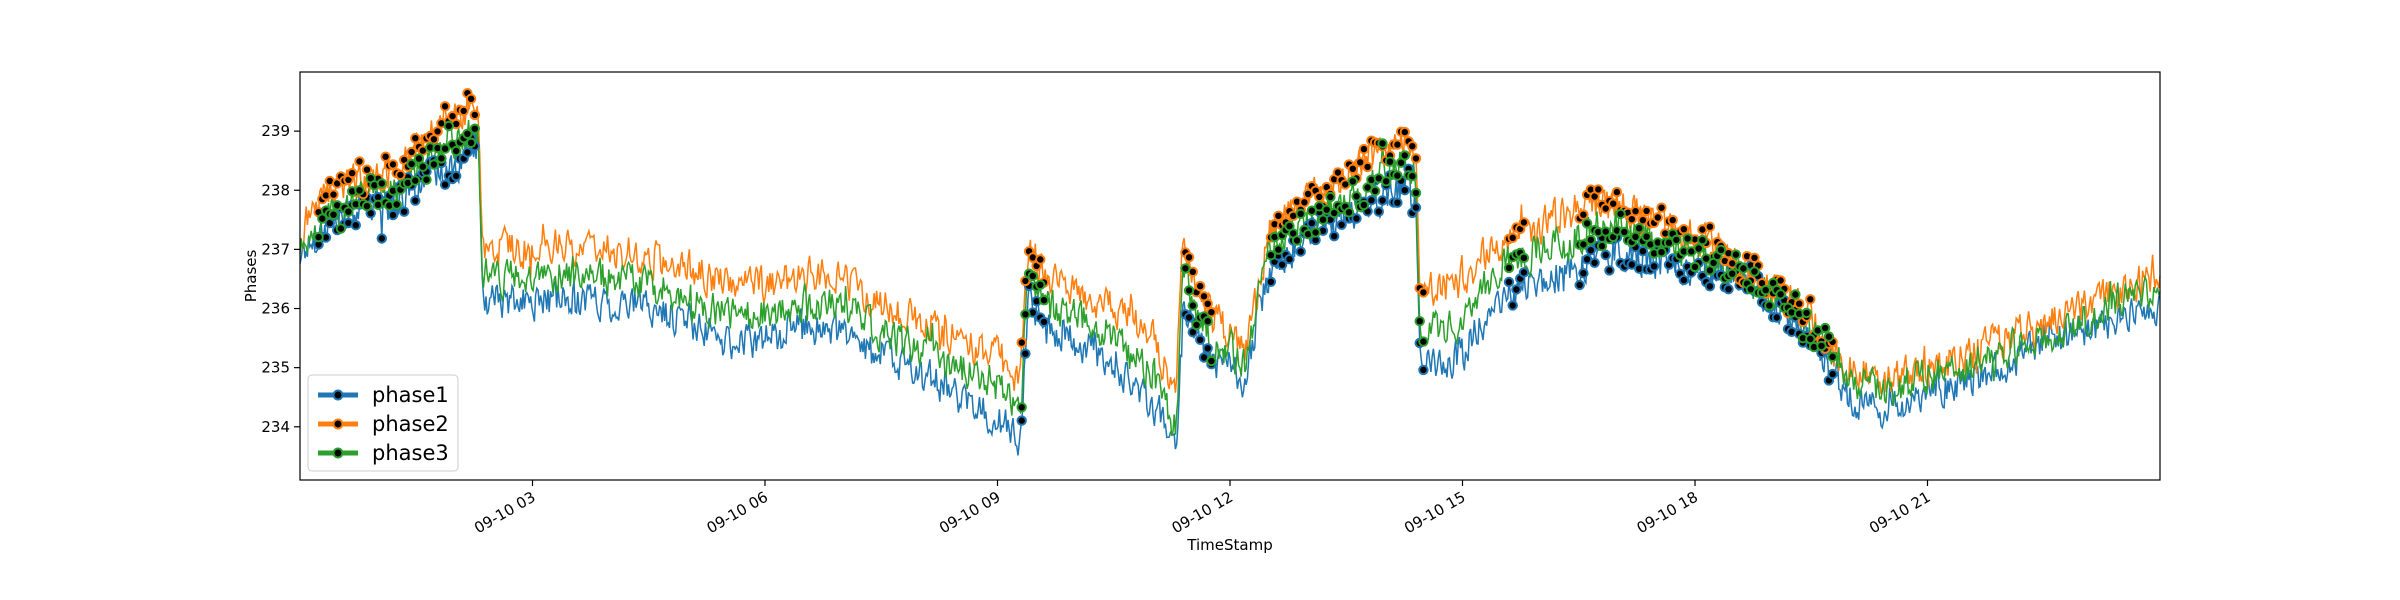 This screenshot has width=2400, height=600. I want to click on y-tick-label: 235, so click(275, 368).